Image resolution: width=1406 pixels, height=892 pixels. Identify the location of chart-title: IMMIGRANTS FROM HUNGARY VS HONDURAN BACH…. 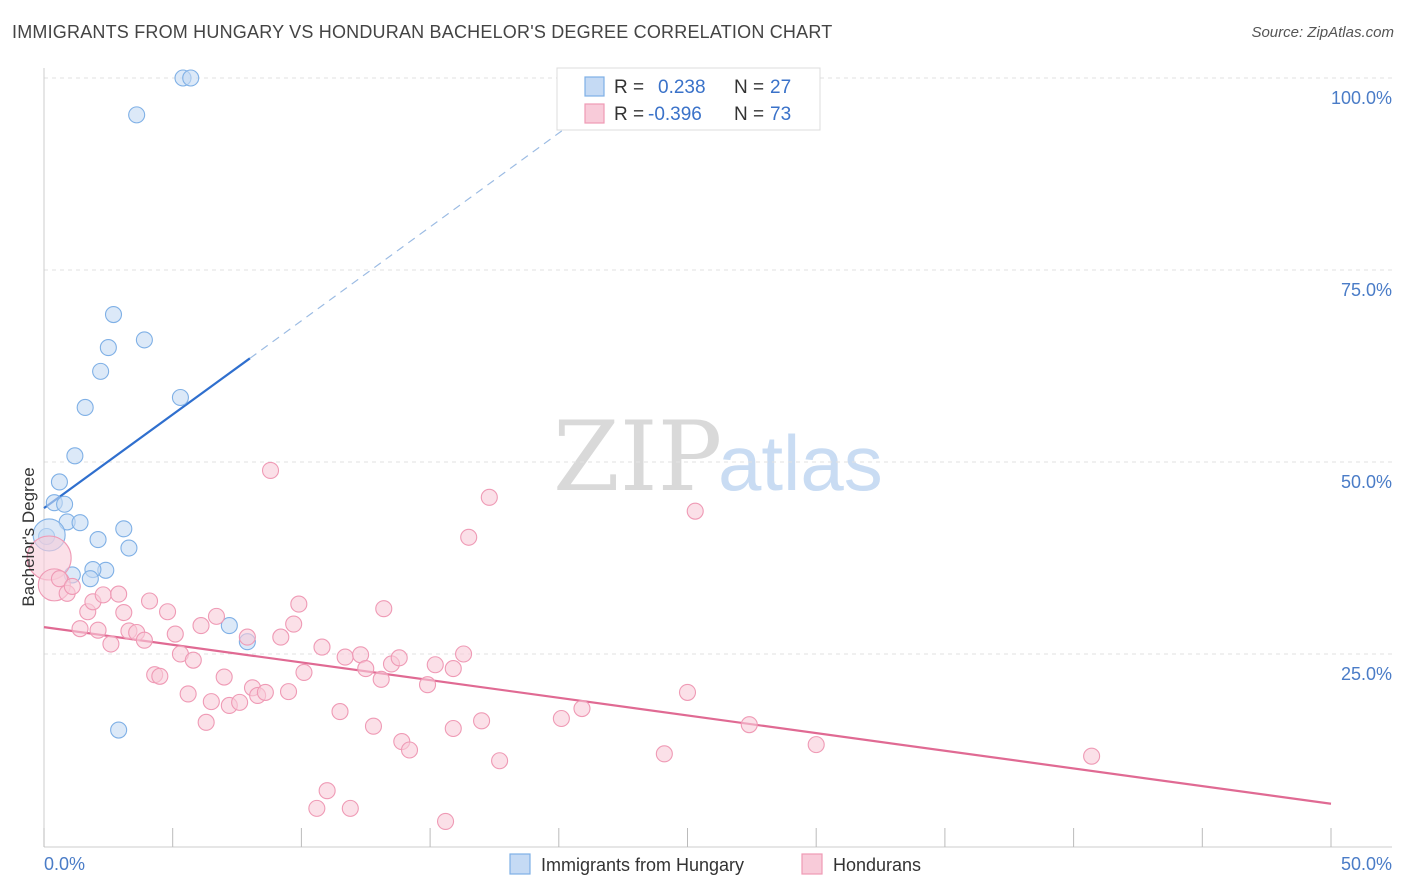
(422, 32).